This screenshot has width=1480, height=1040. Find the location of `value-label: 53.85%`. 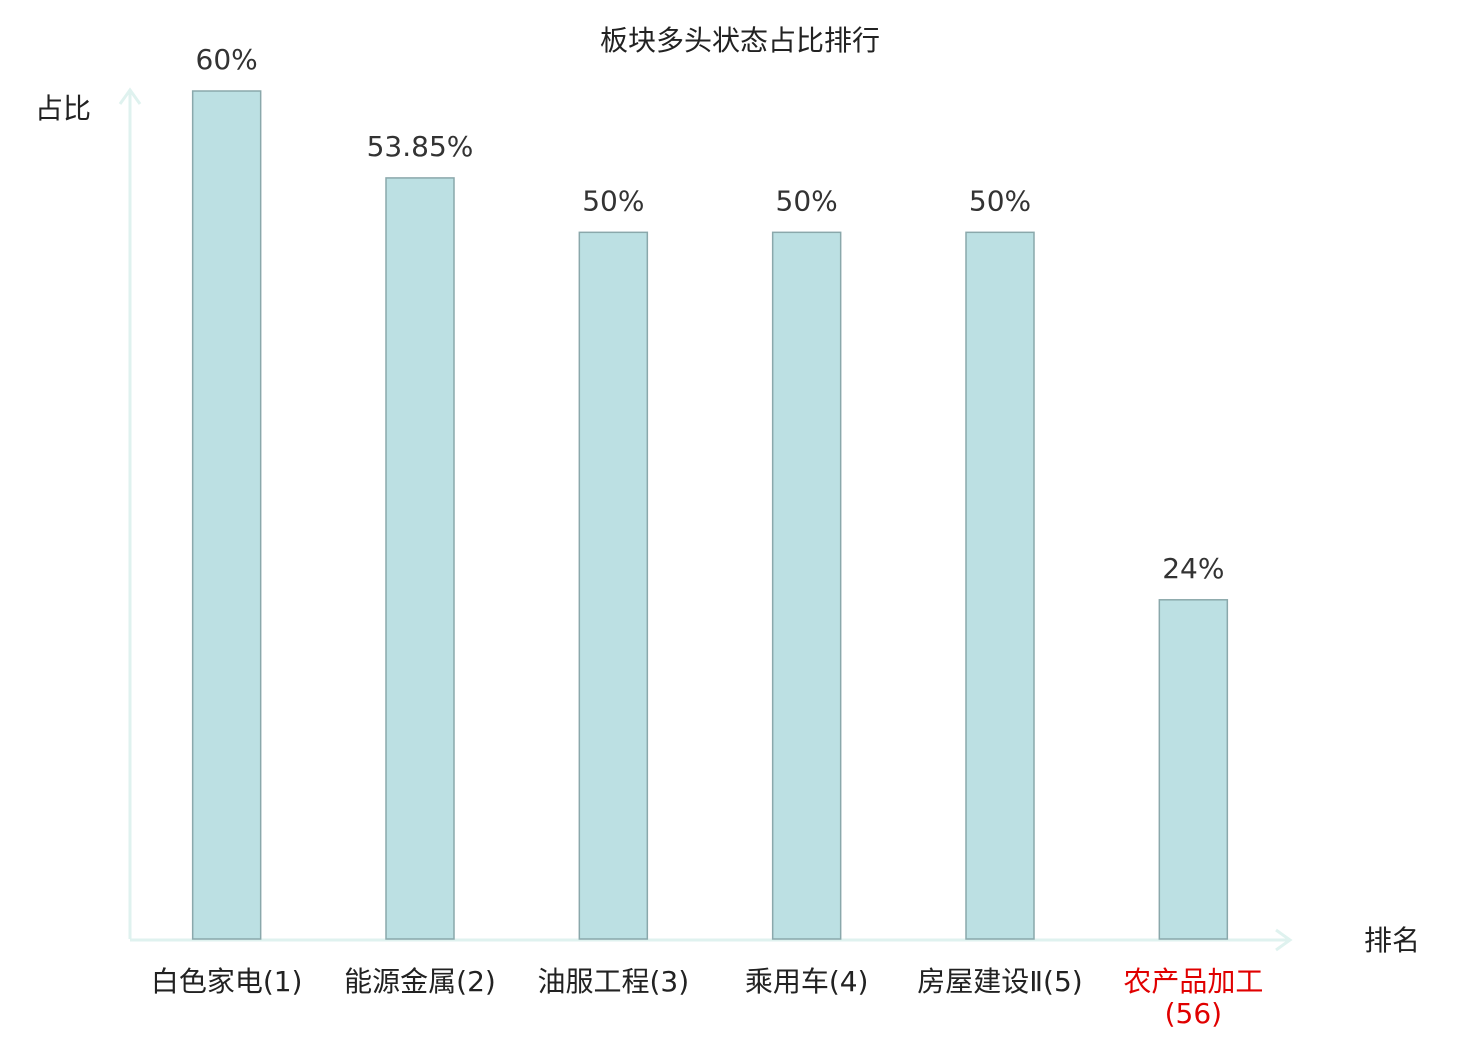

value-label: 53.85% is located at coordinates (420, 146).